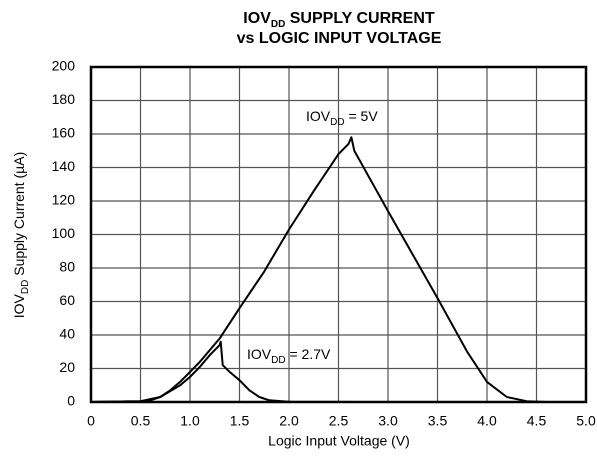 The height and width of the screenshot is (466, 597). What do you see at coordinates (339, 38) in the screenshot?
I see `chart-subtitle: vs LOGIC INPUT VOLTAGE` at bounding box center [339, 38].